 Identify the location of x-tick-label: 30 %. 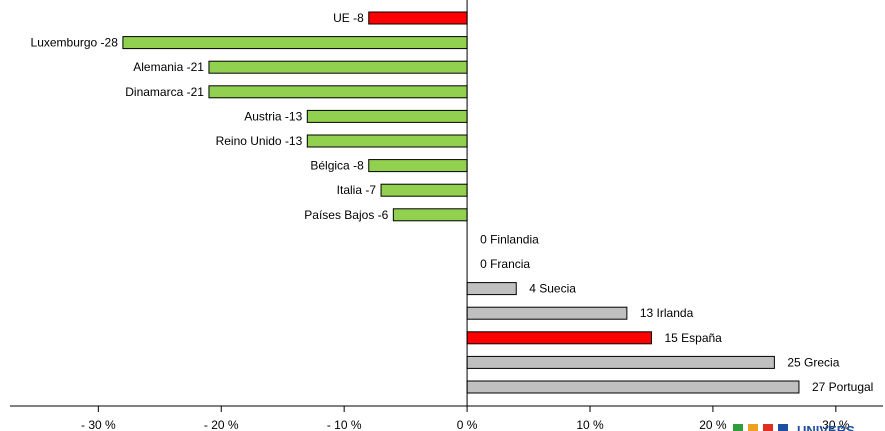
(836, 424).